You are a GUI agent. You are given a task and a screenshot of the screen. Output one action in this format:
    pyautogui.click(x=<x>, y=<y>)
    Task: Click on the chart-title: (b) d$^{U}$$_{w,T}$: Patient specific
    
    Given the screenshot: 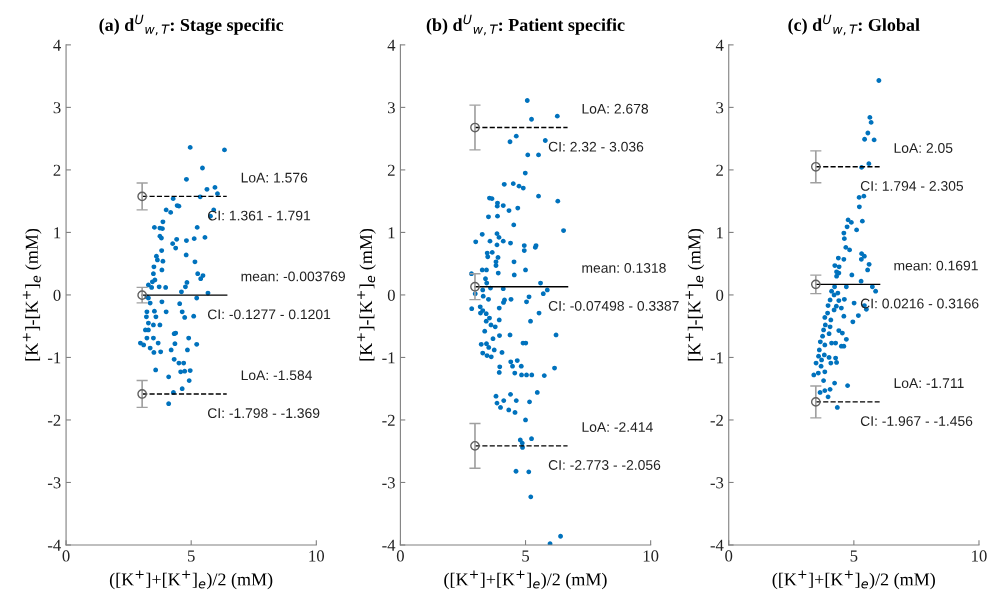 What is the action you would take?
    pyautogui.click(x=525, y=25)
    